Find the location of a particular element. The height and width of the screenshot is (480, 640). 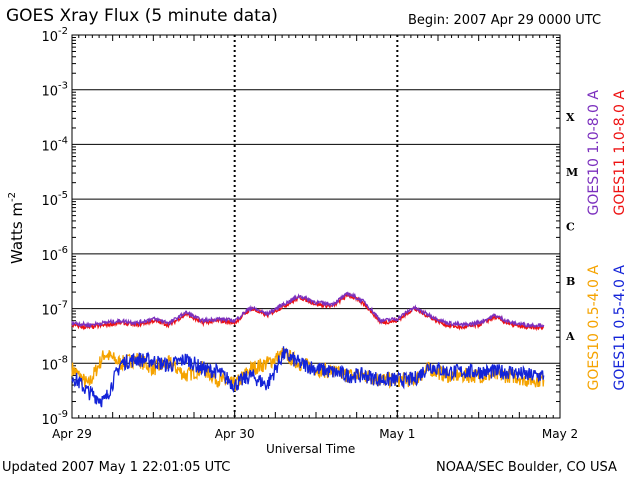

y-tick-label: 10⁻⁷ is located at coordinates (54, 309).